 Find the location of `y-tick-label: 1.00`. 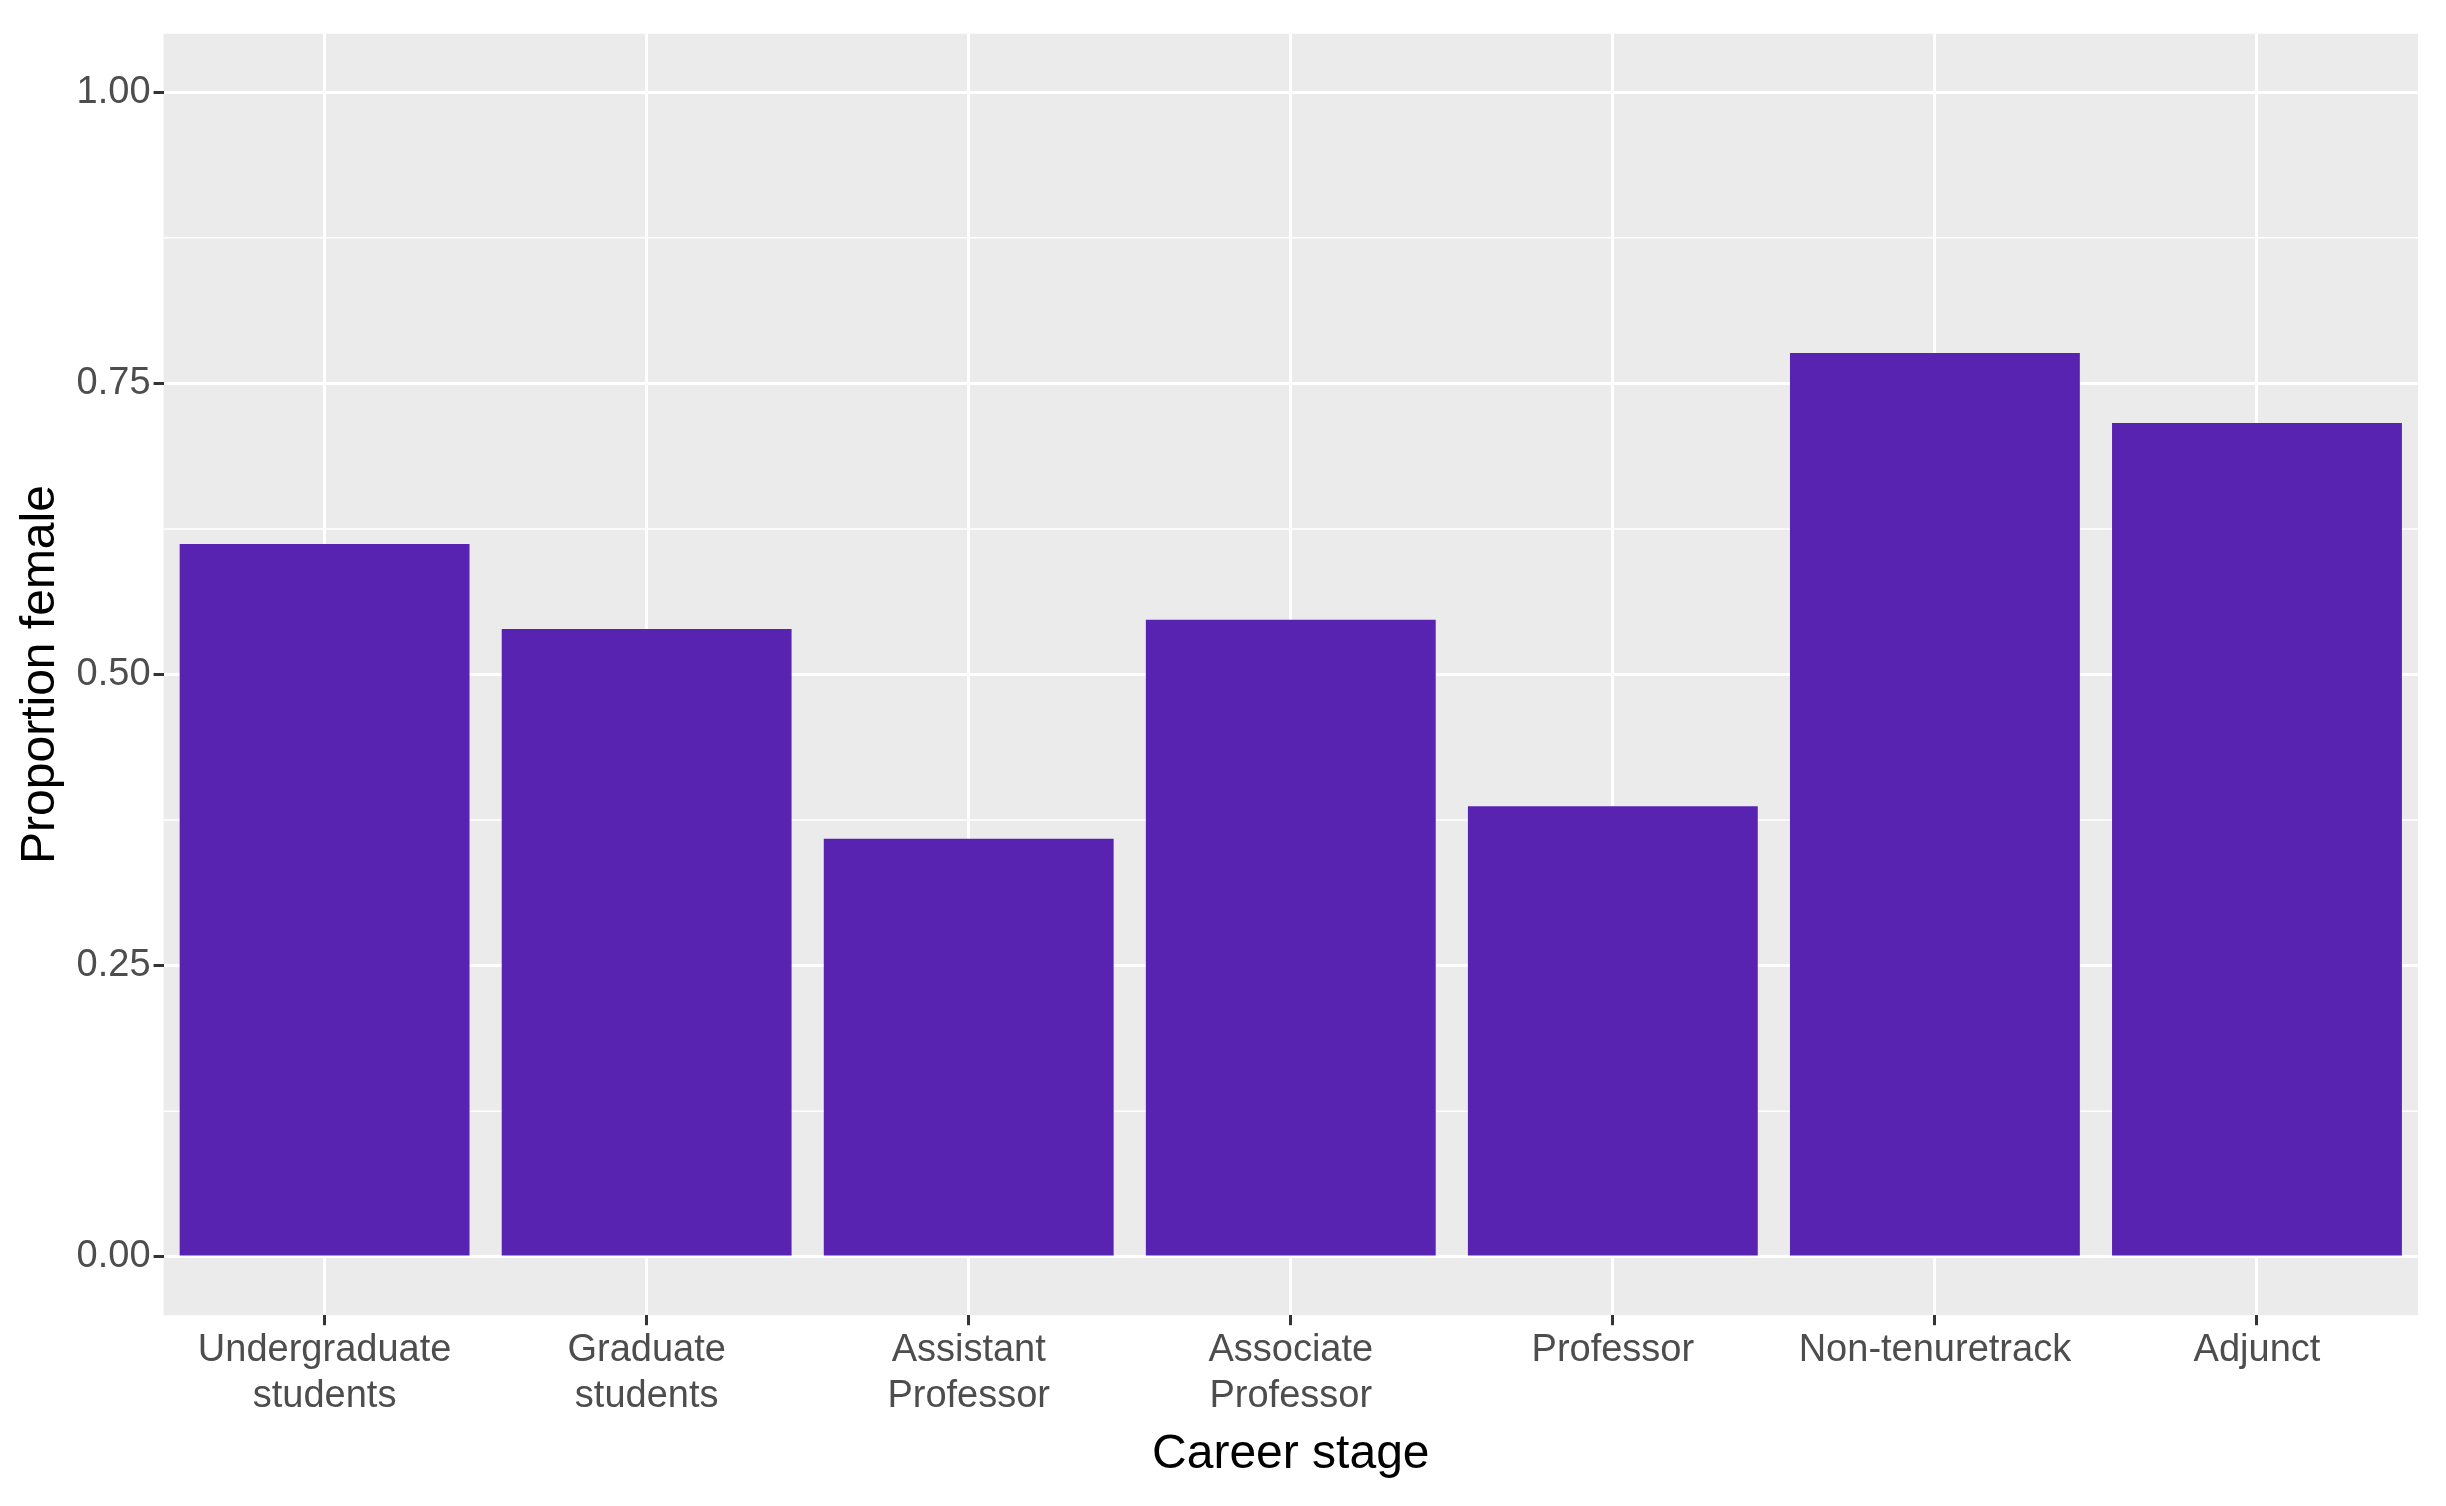

y-tick-label: 1.00 is located at coordinates (113, 89).